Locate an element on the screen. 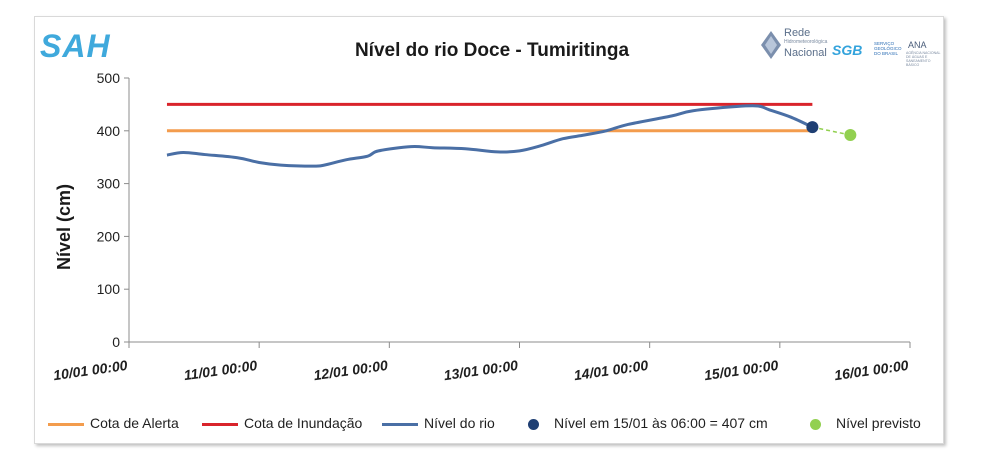  ana-logo: ANA is located at coordinates (917, 45).